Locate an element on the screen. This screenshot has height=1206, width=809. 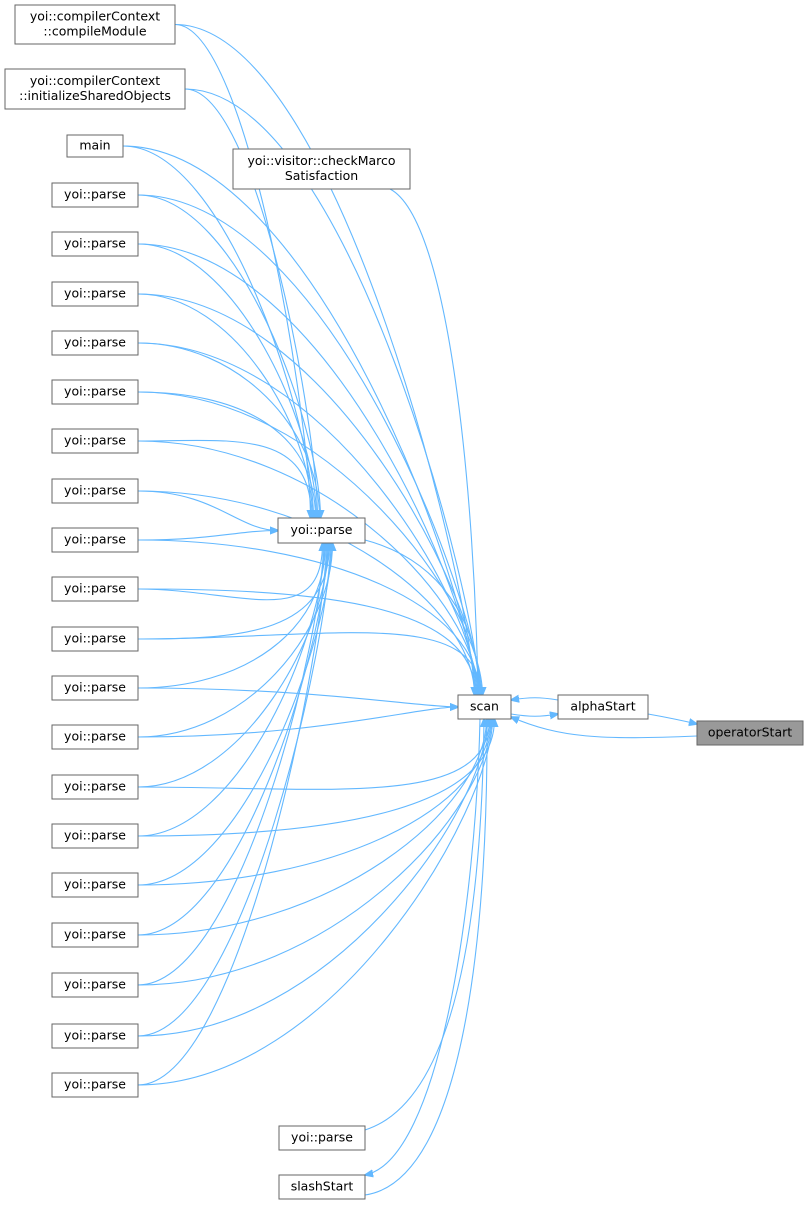
node-label: alphaStart is located at coordinates (602, 706).